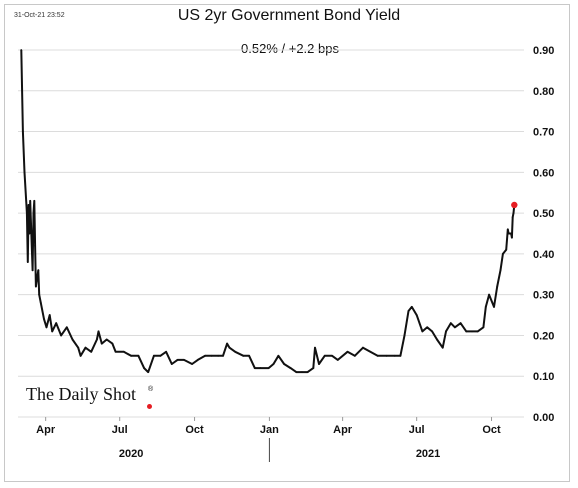 The width and height of the screenshot is (578, 488). What do you see at coordinates (131, 454) in the screenshot?
I see `x-year-label: 2020` at bounding box center [131, 454].